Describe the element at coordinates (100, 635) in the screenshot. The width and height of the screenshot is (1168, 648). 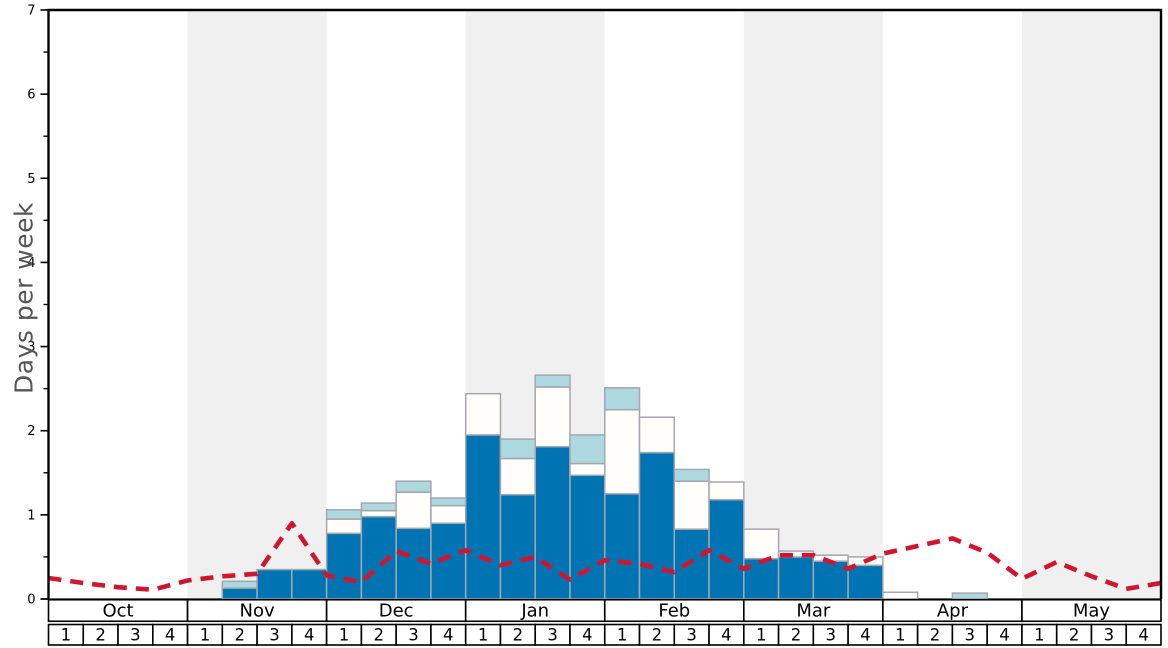
I see `week-label-2: 2` at that location.